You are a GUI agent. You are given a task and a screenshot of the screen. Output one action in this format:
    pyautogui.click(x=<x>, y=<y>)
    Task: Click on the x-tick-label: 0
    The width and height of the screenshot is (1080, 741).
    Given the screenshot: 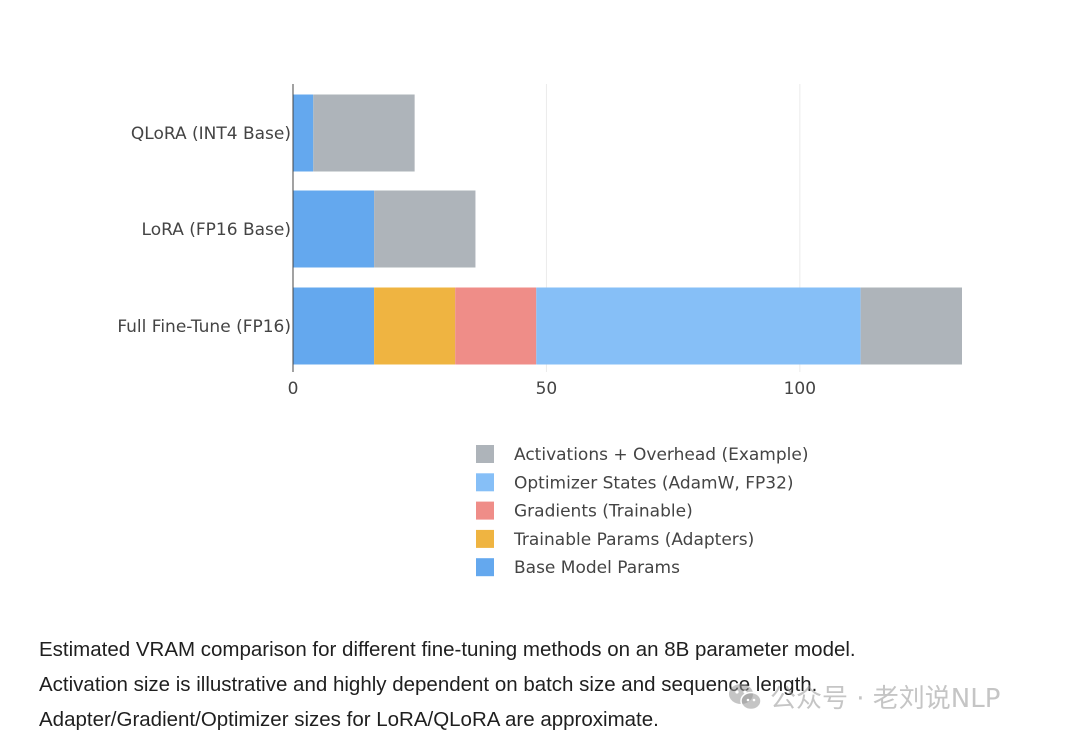 What is the action you would take?
    pyautogui.click(x=293, y=389)
    